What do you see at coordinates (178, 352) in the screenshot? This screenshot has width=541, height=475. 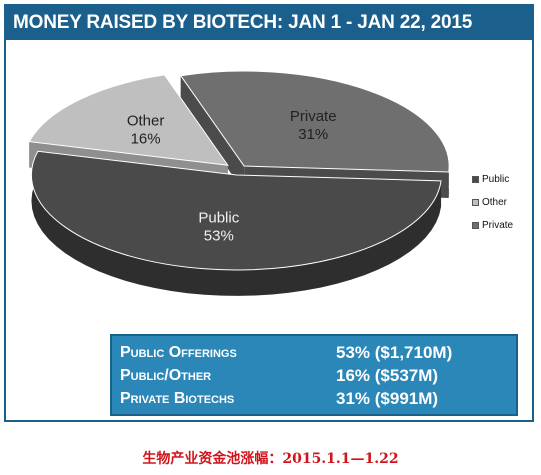 I see `summary-label: Public Offerings` at bounding box center [178, 352].